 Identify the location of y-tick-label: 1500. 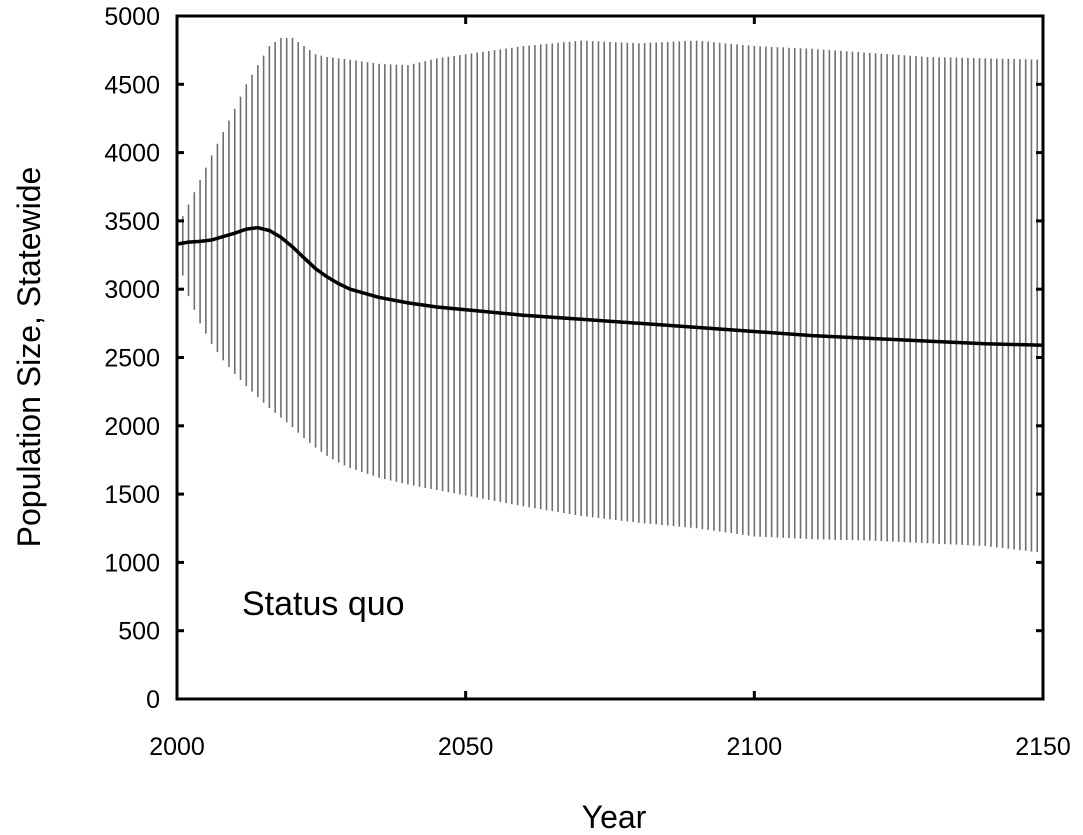
(132, 495).